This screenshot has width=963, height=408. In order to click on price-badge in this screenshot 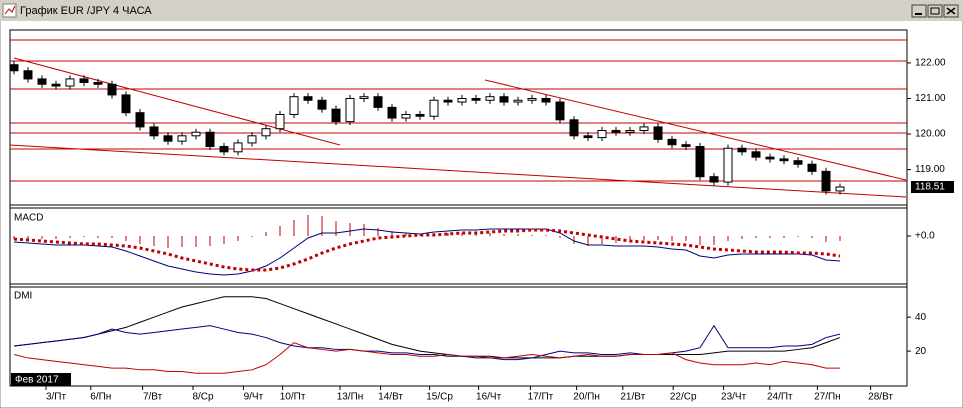, I will do `click(932, 187)`.